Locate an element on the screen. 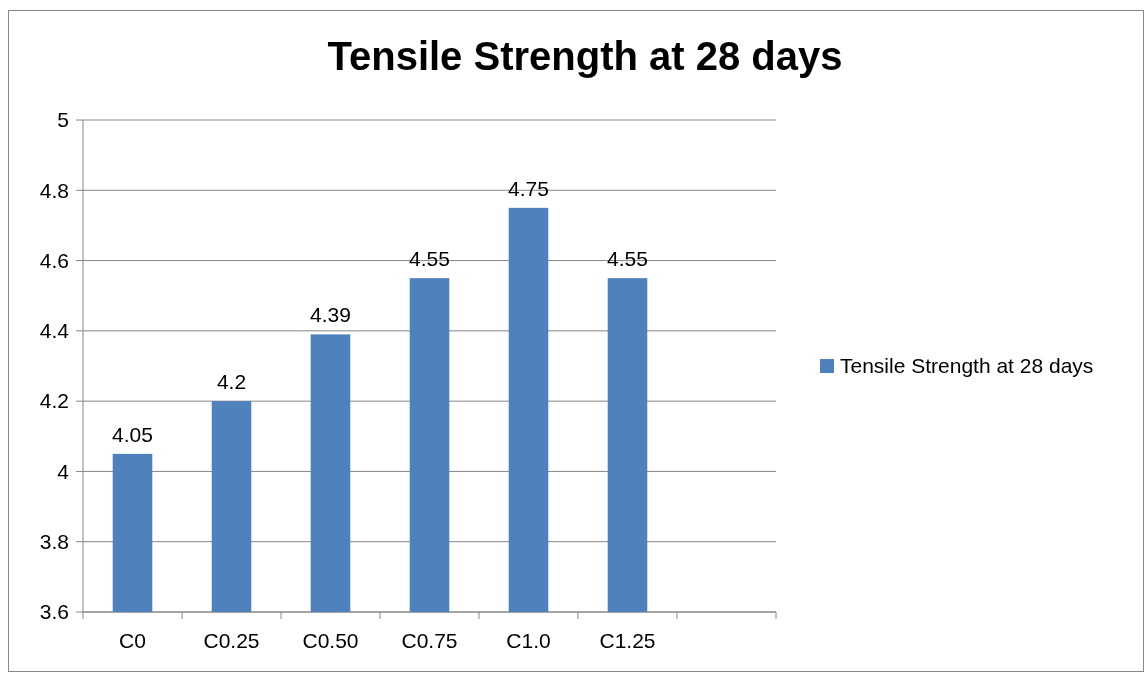 The width and height of the screenshot is (1144, 674). y-tick-label: 4.8 is located at coordinates (54, 190).